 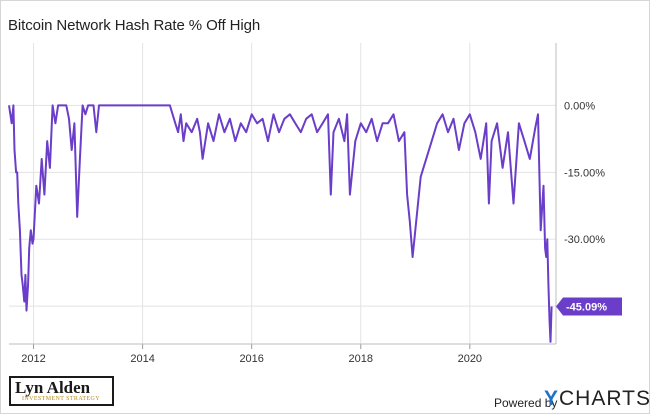 I want to click on y-tick-label-1: -15.00%, so click(x=584, y=173).